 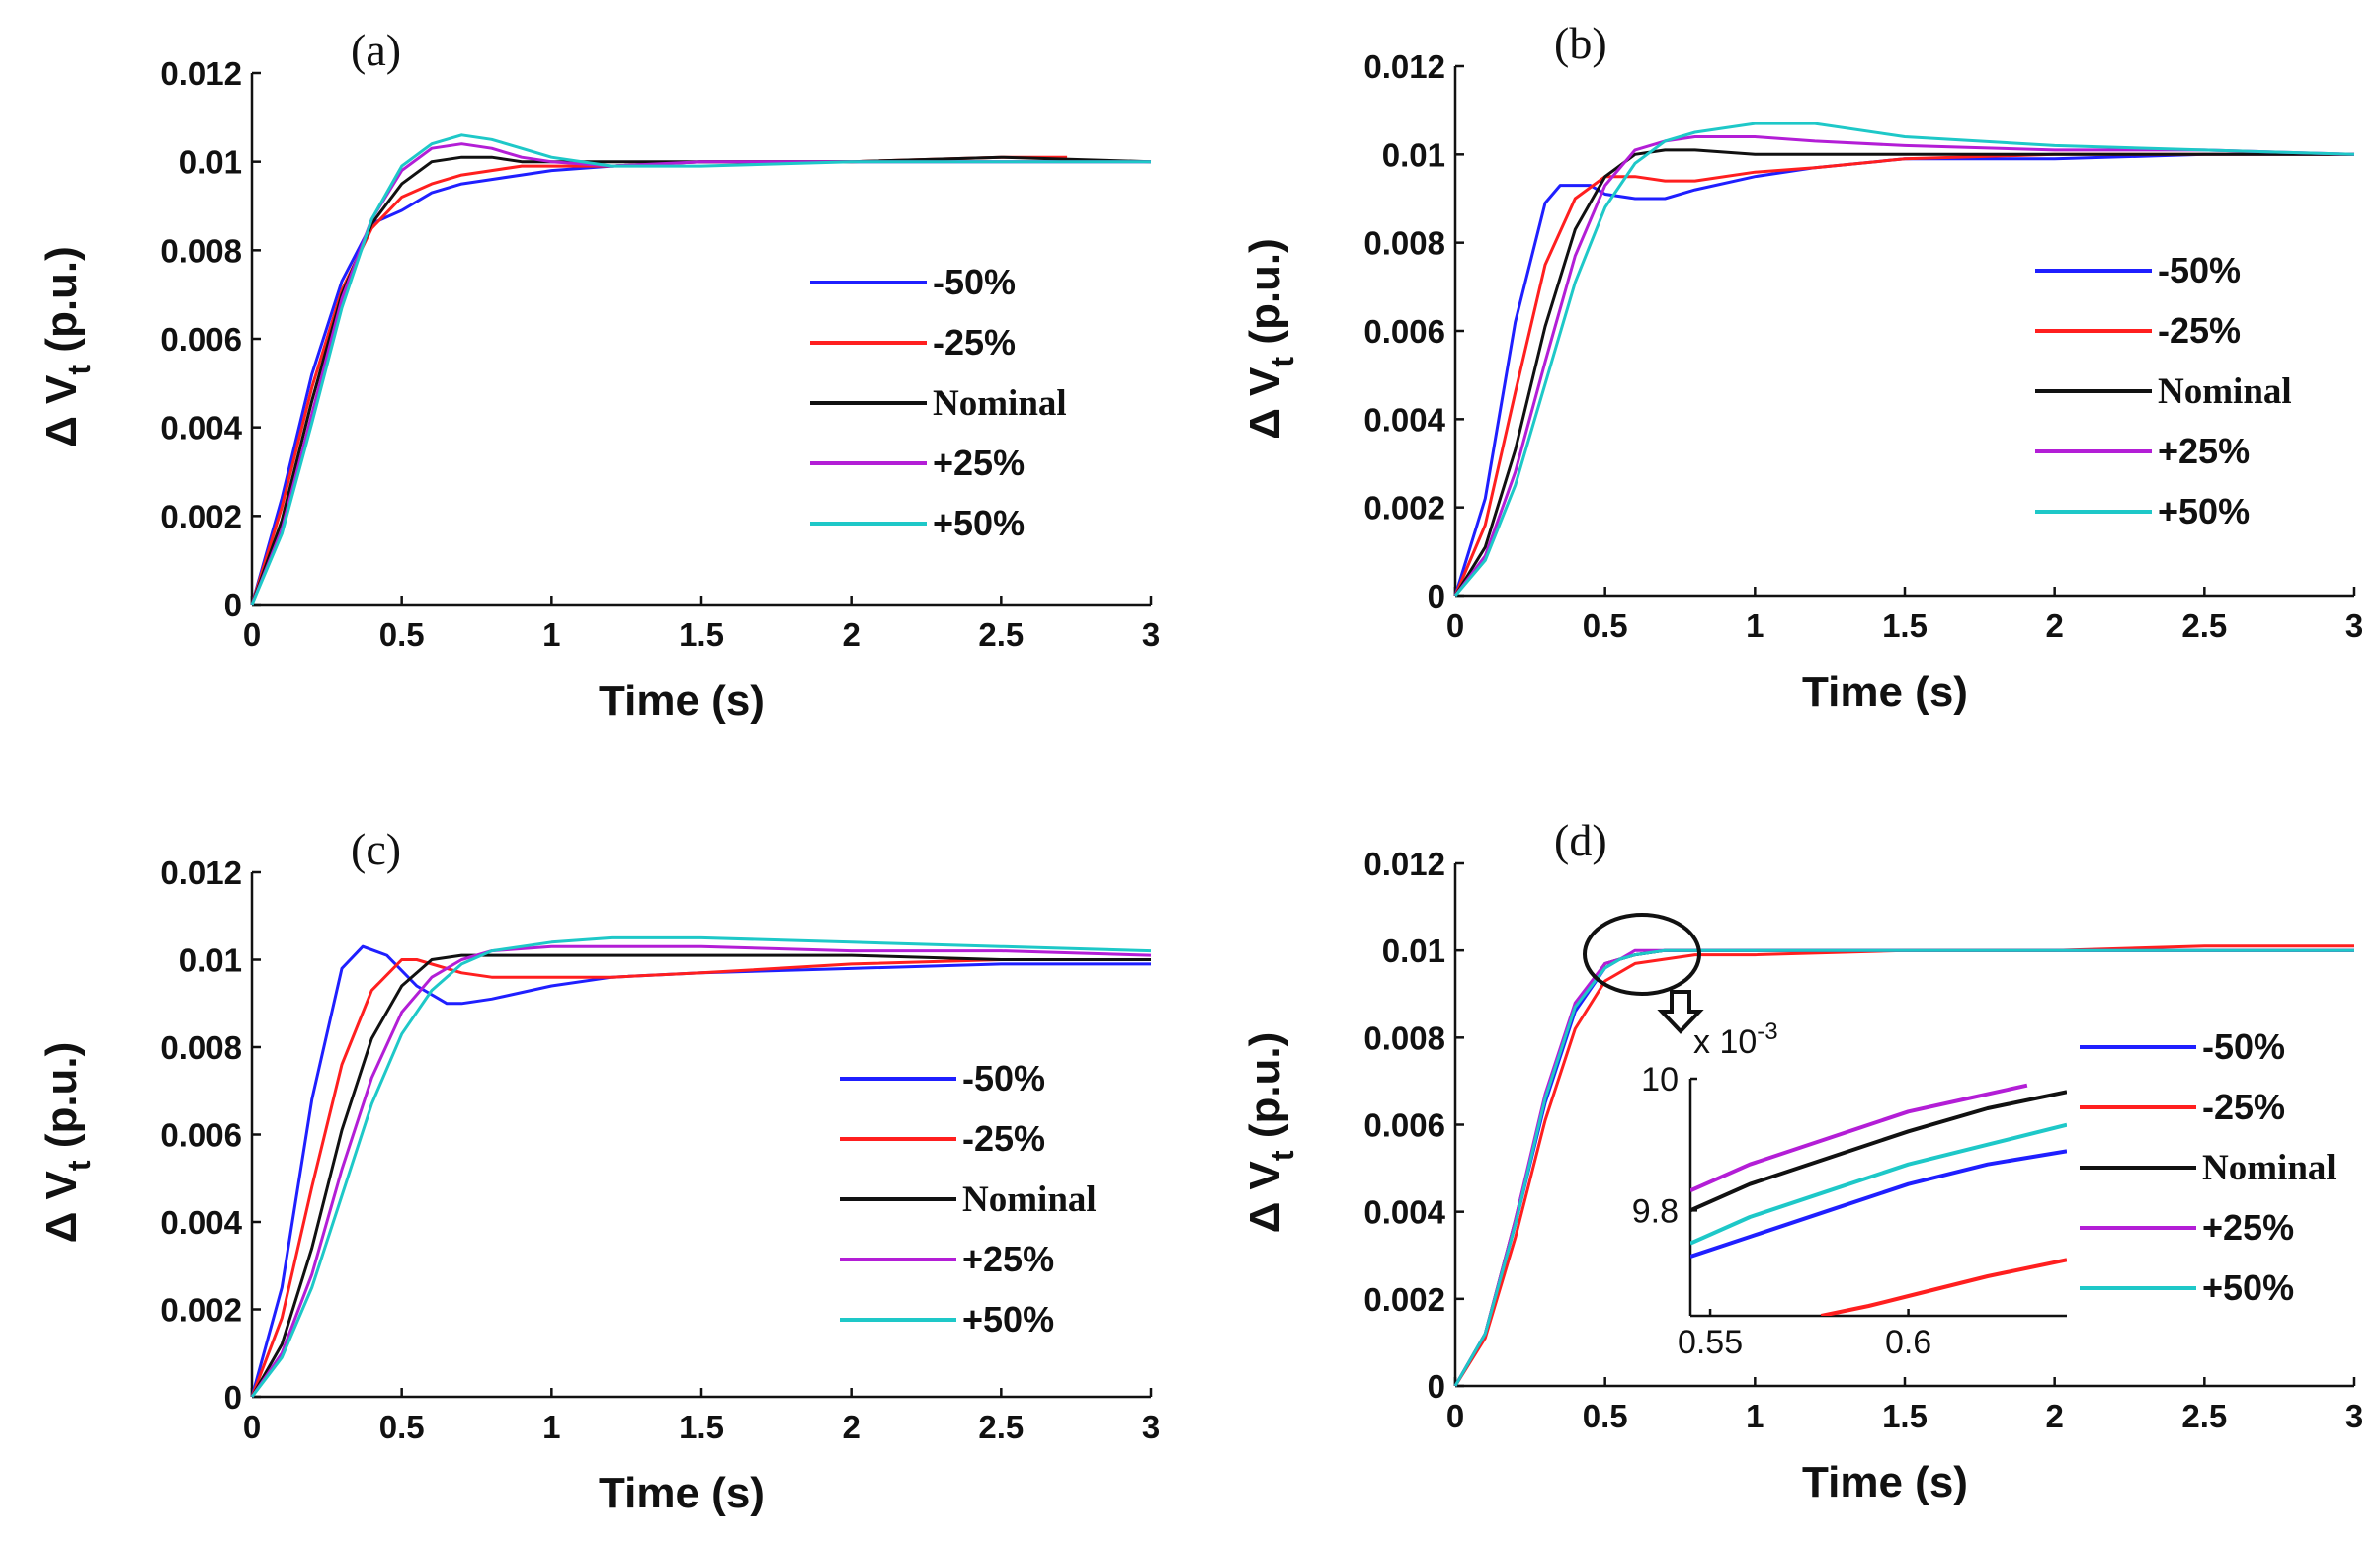 What do you see at coordinates (1580, 840) in the screenshot?
I see `panel-tag: (d)` at bounding box center [1580, 840].